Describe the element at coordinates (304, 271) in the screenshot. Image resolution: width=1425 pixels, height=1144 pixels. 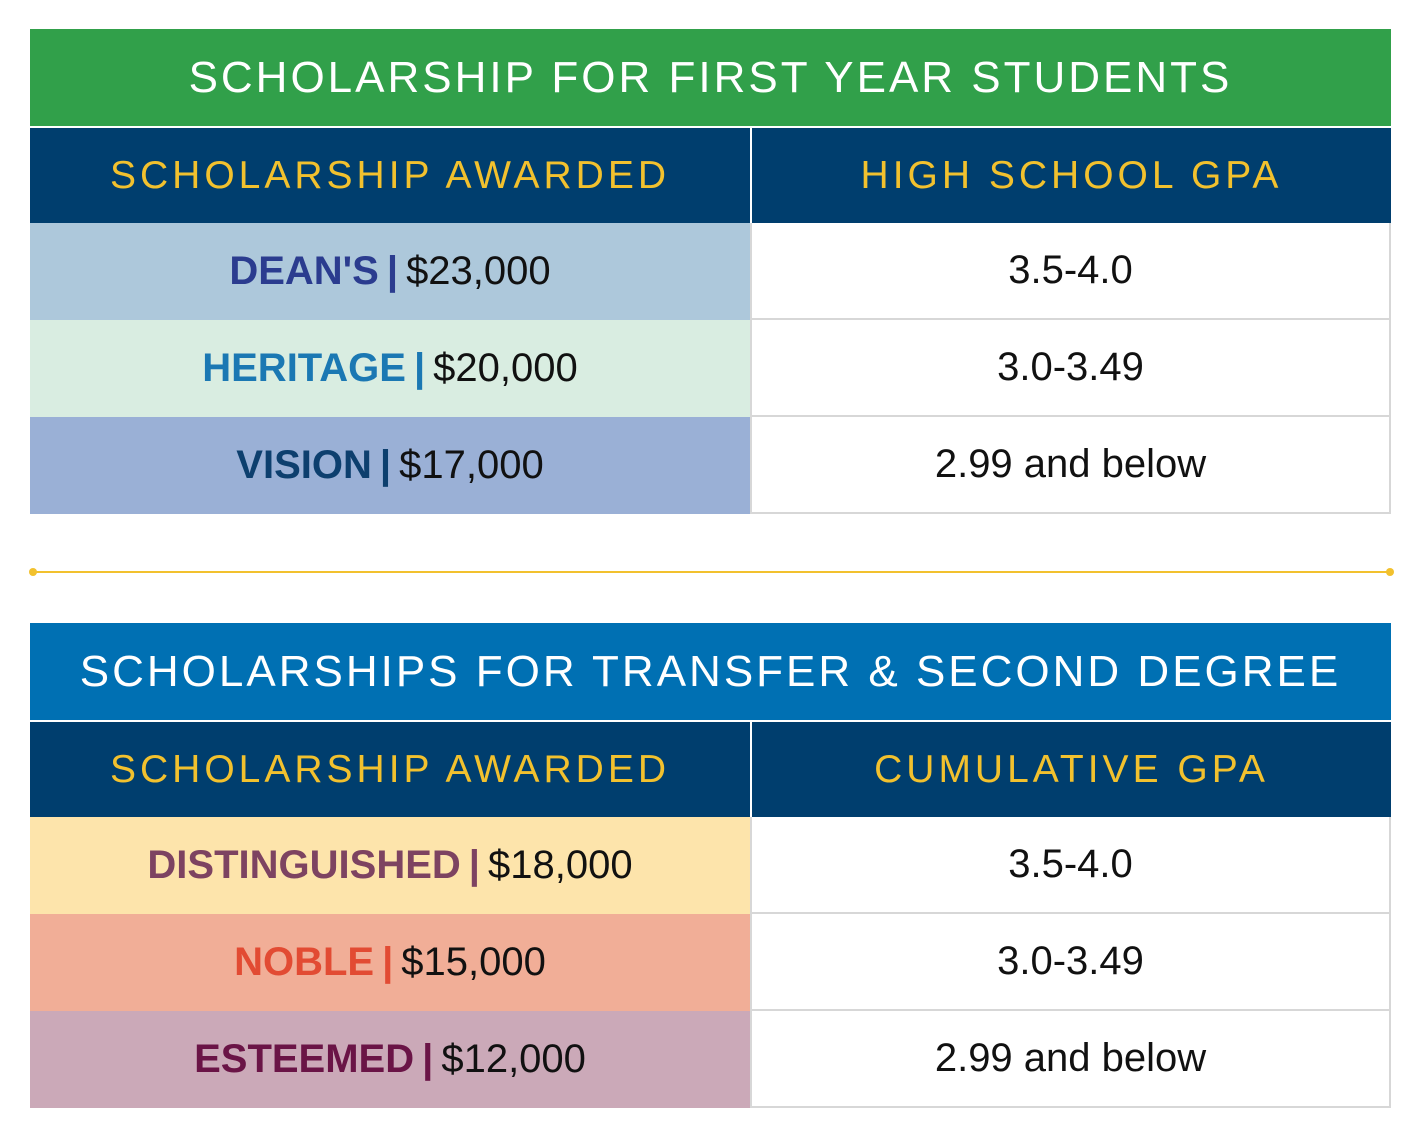
I see `award-name: DEAN'S` at that location.